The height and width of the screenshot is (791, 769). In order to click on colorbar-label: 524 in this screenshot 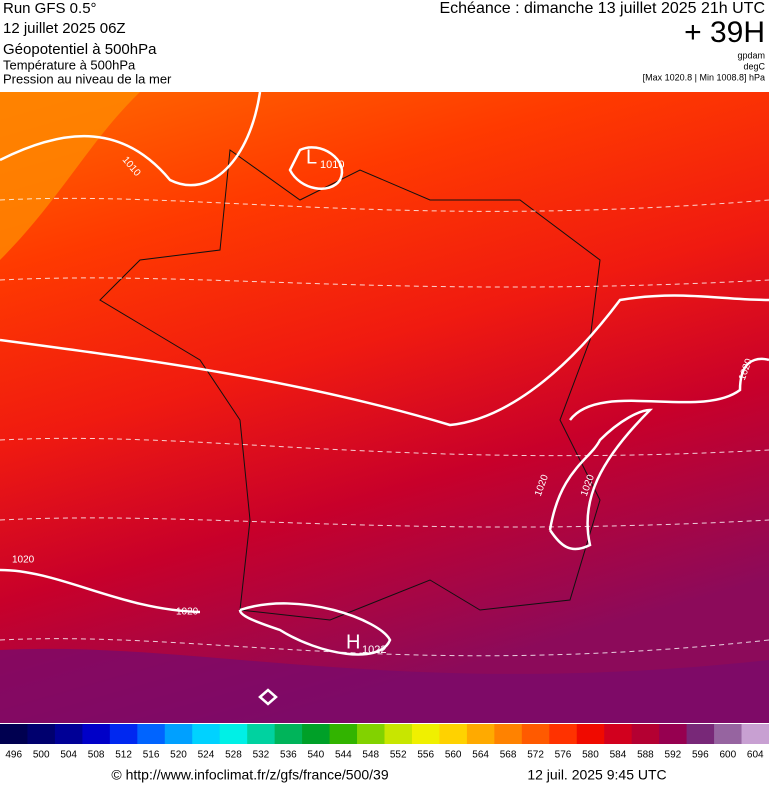, I will do `click(206, 755)`.